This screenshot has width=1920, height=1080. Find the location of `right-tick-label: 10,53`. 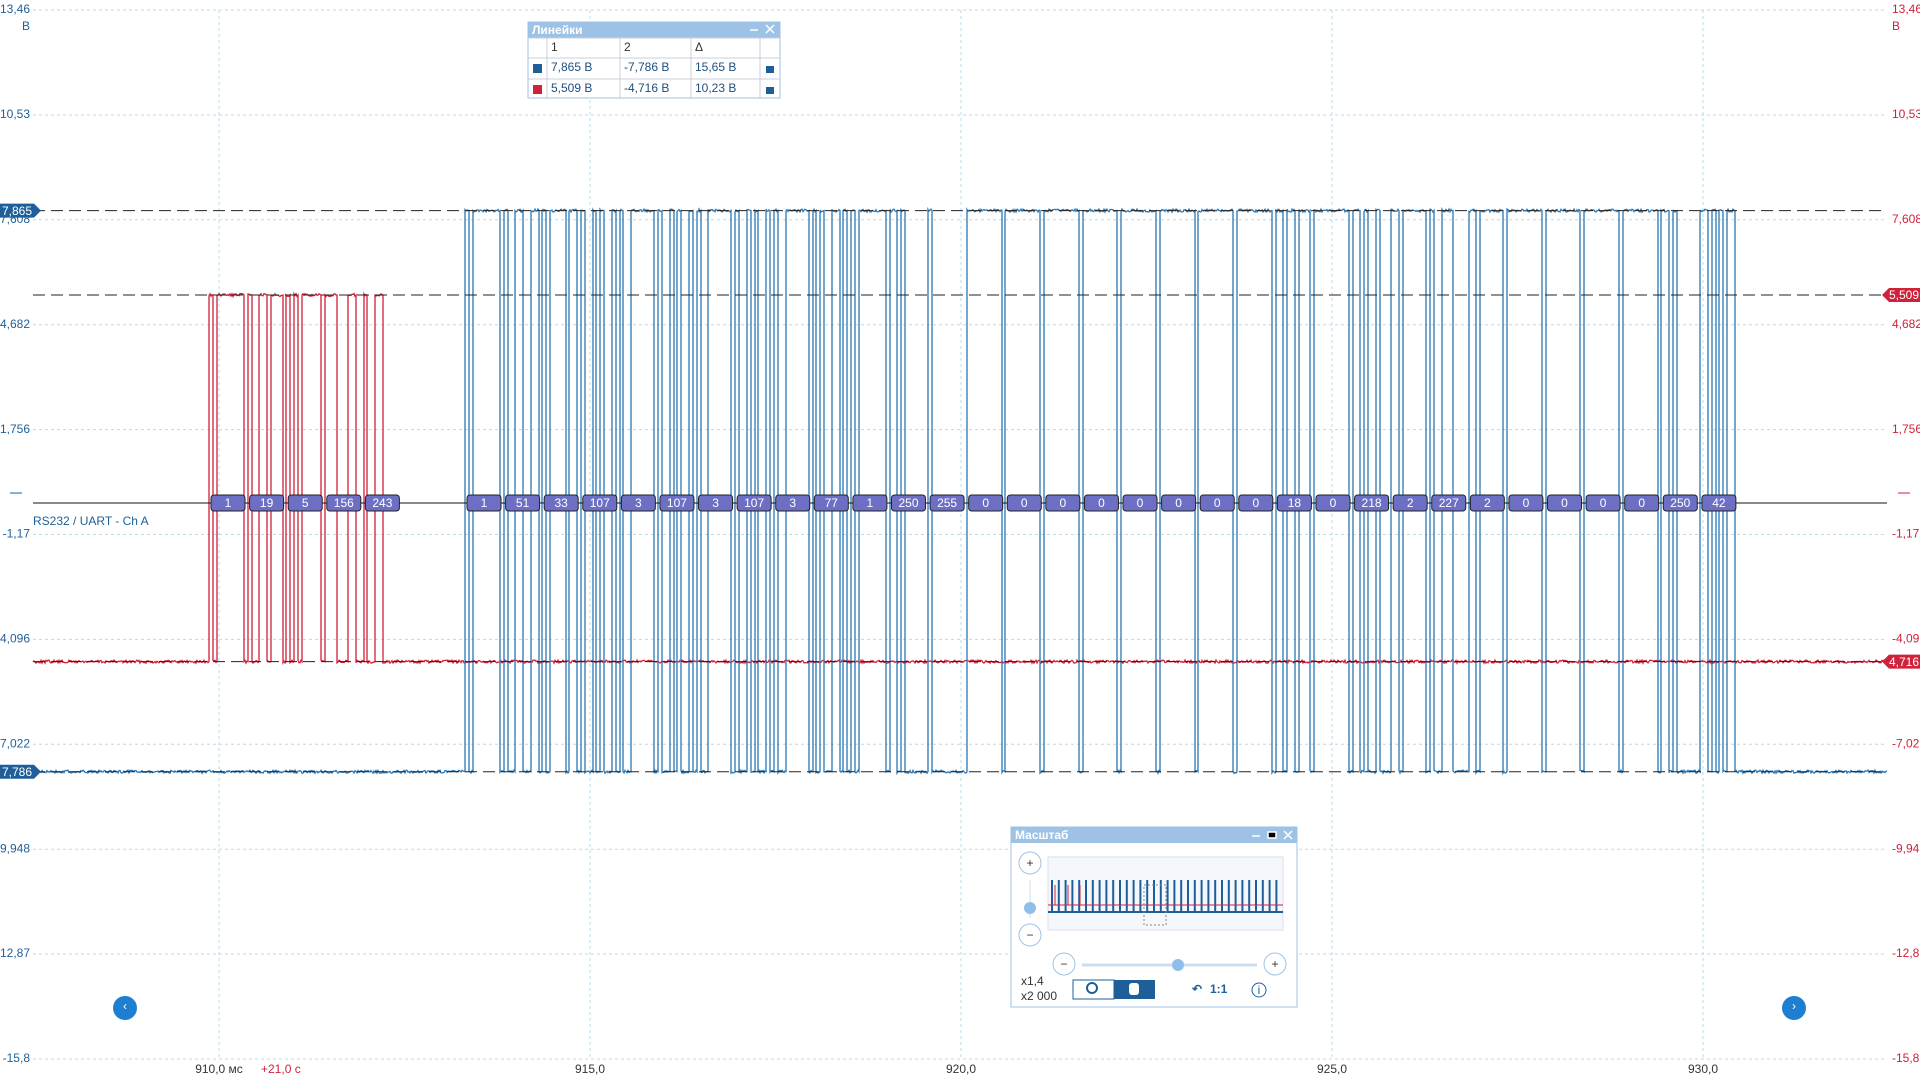

right-tick-label: 10,53 is located at coordinates (1906, 114).